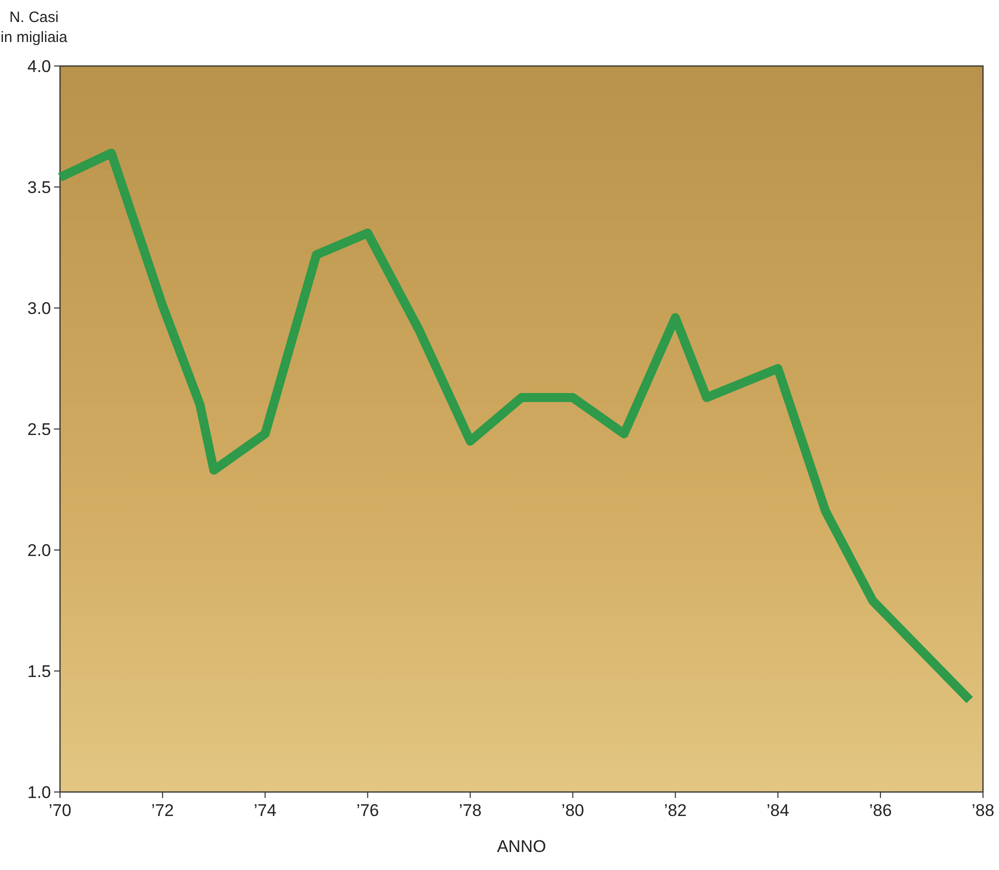  What do you see at coordinates (39, 429) in the screenshot?
I see `y-tick-label: 2.5` at bounding box center [39, 429].